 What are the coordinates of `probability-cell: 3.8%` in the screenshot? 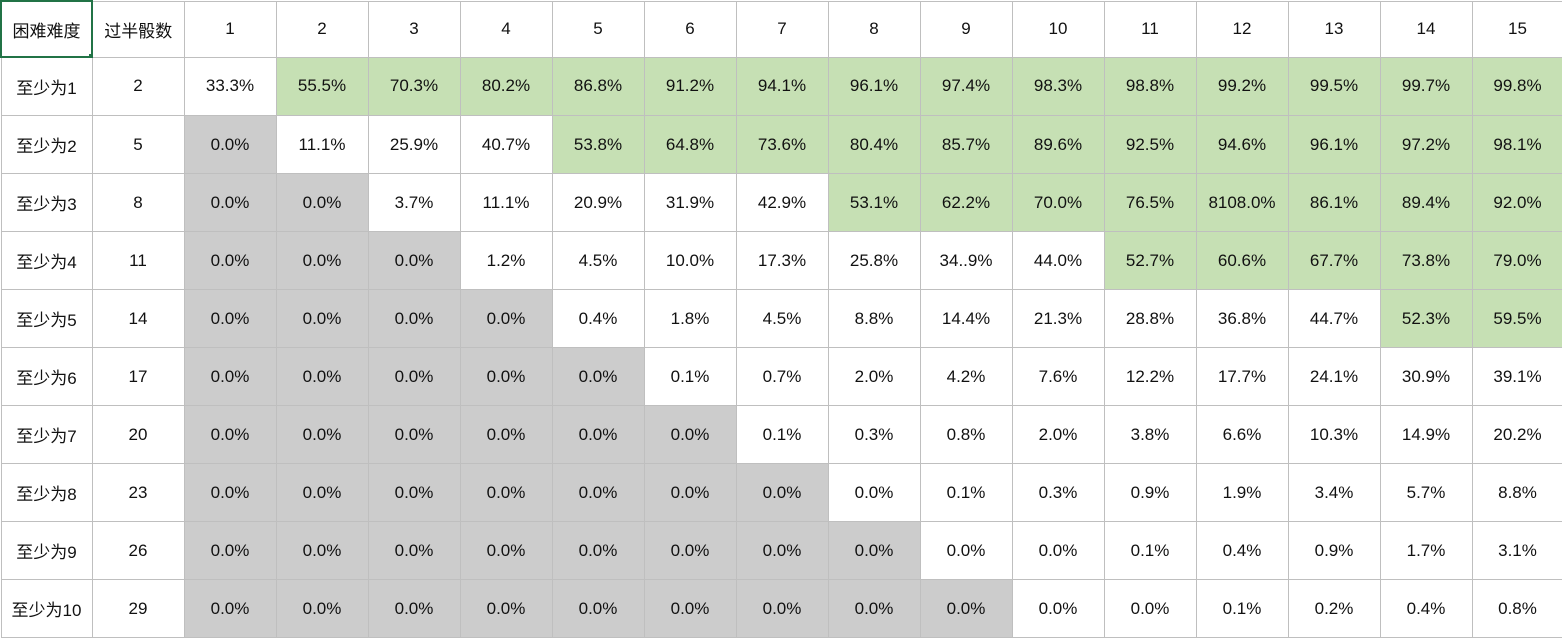 It's located at (1150, 434).